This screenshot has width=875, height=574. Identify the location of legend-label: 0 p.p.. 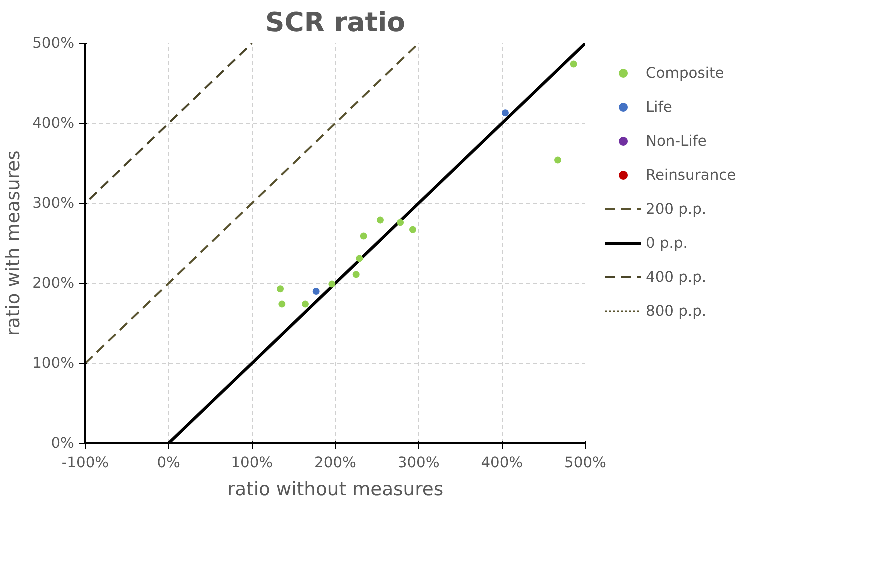
(667, 243).